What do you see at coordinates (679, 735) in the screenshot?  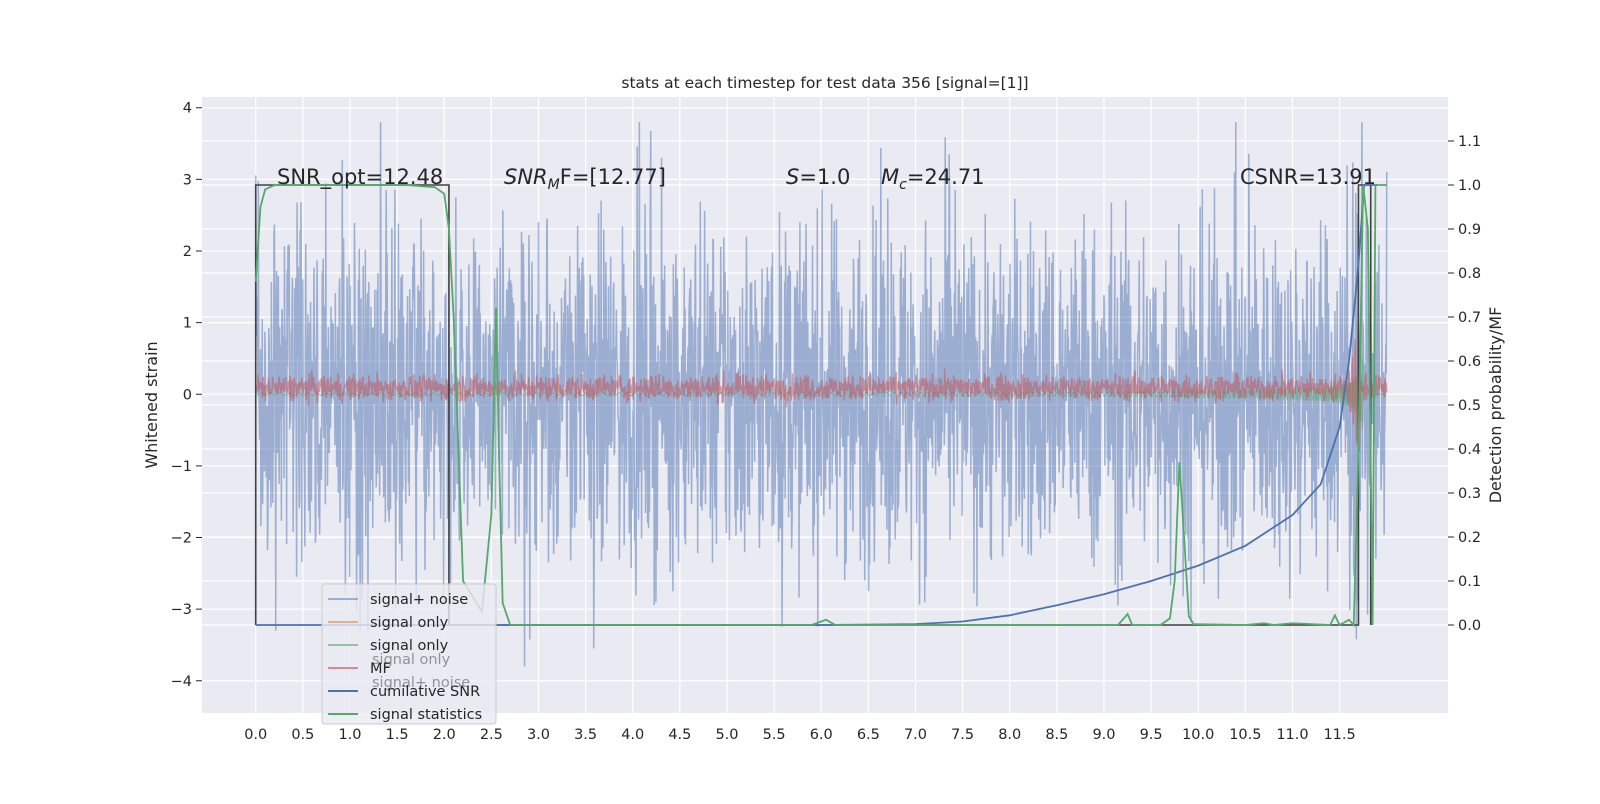 I see `x-tick-label: 4.5` at bounding box center [679, 735].